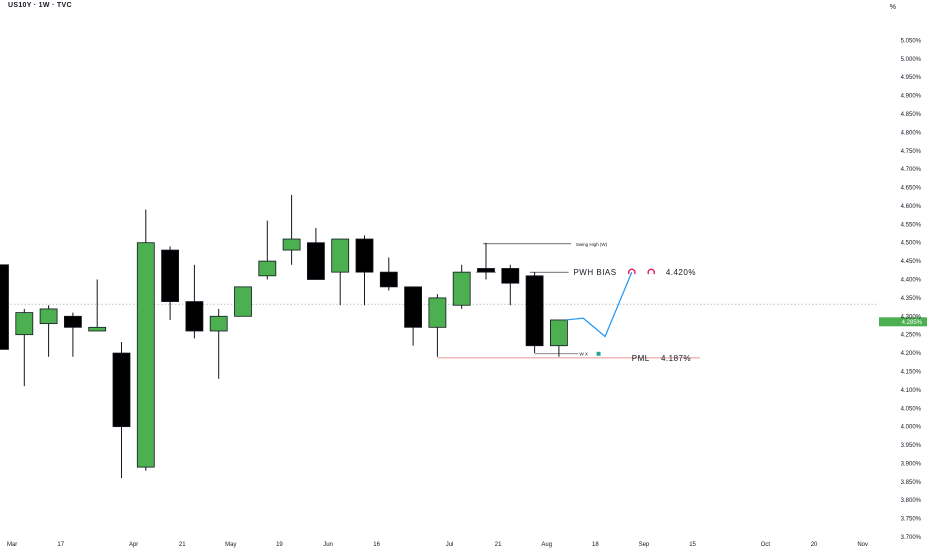  What do you see at coordinates (911, 372) in the screenshot?
I see `y-tick-label: 4.150%` at bounding box center [911, 372].